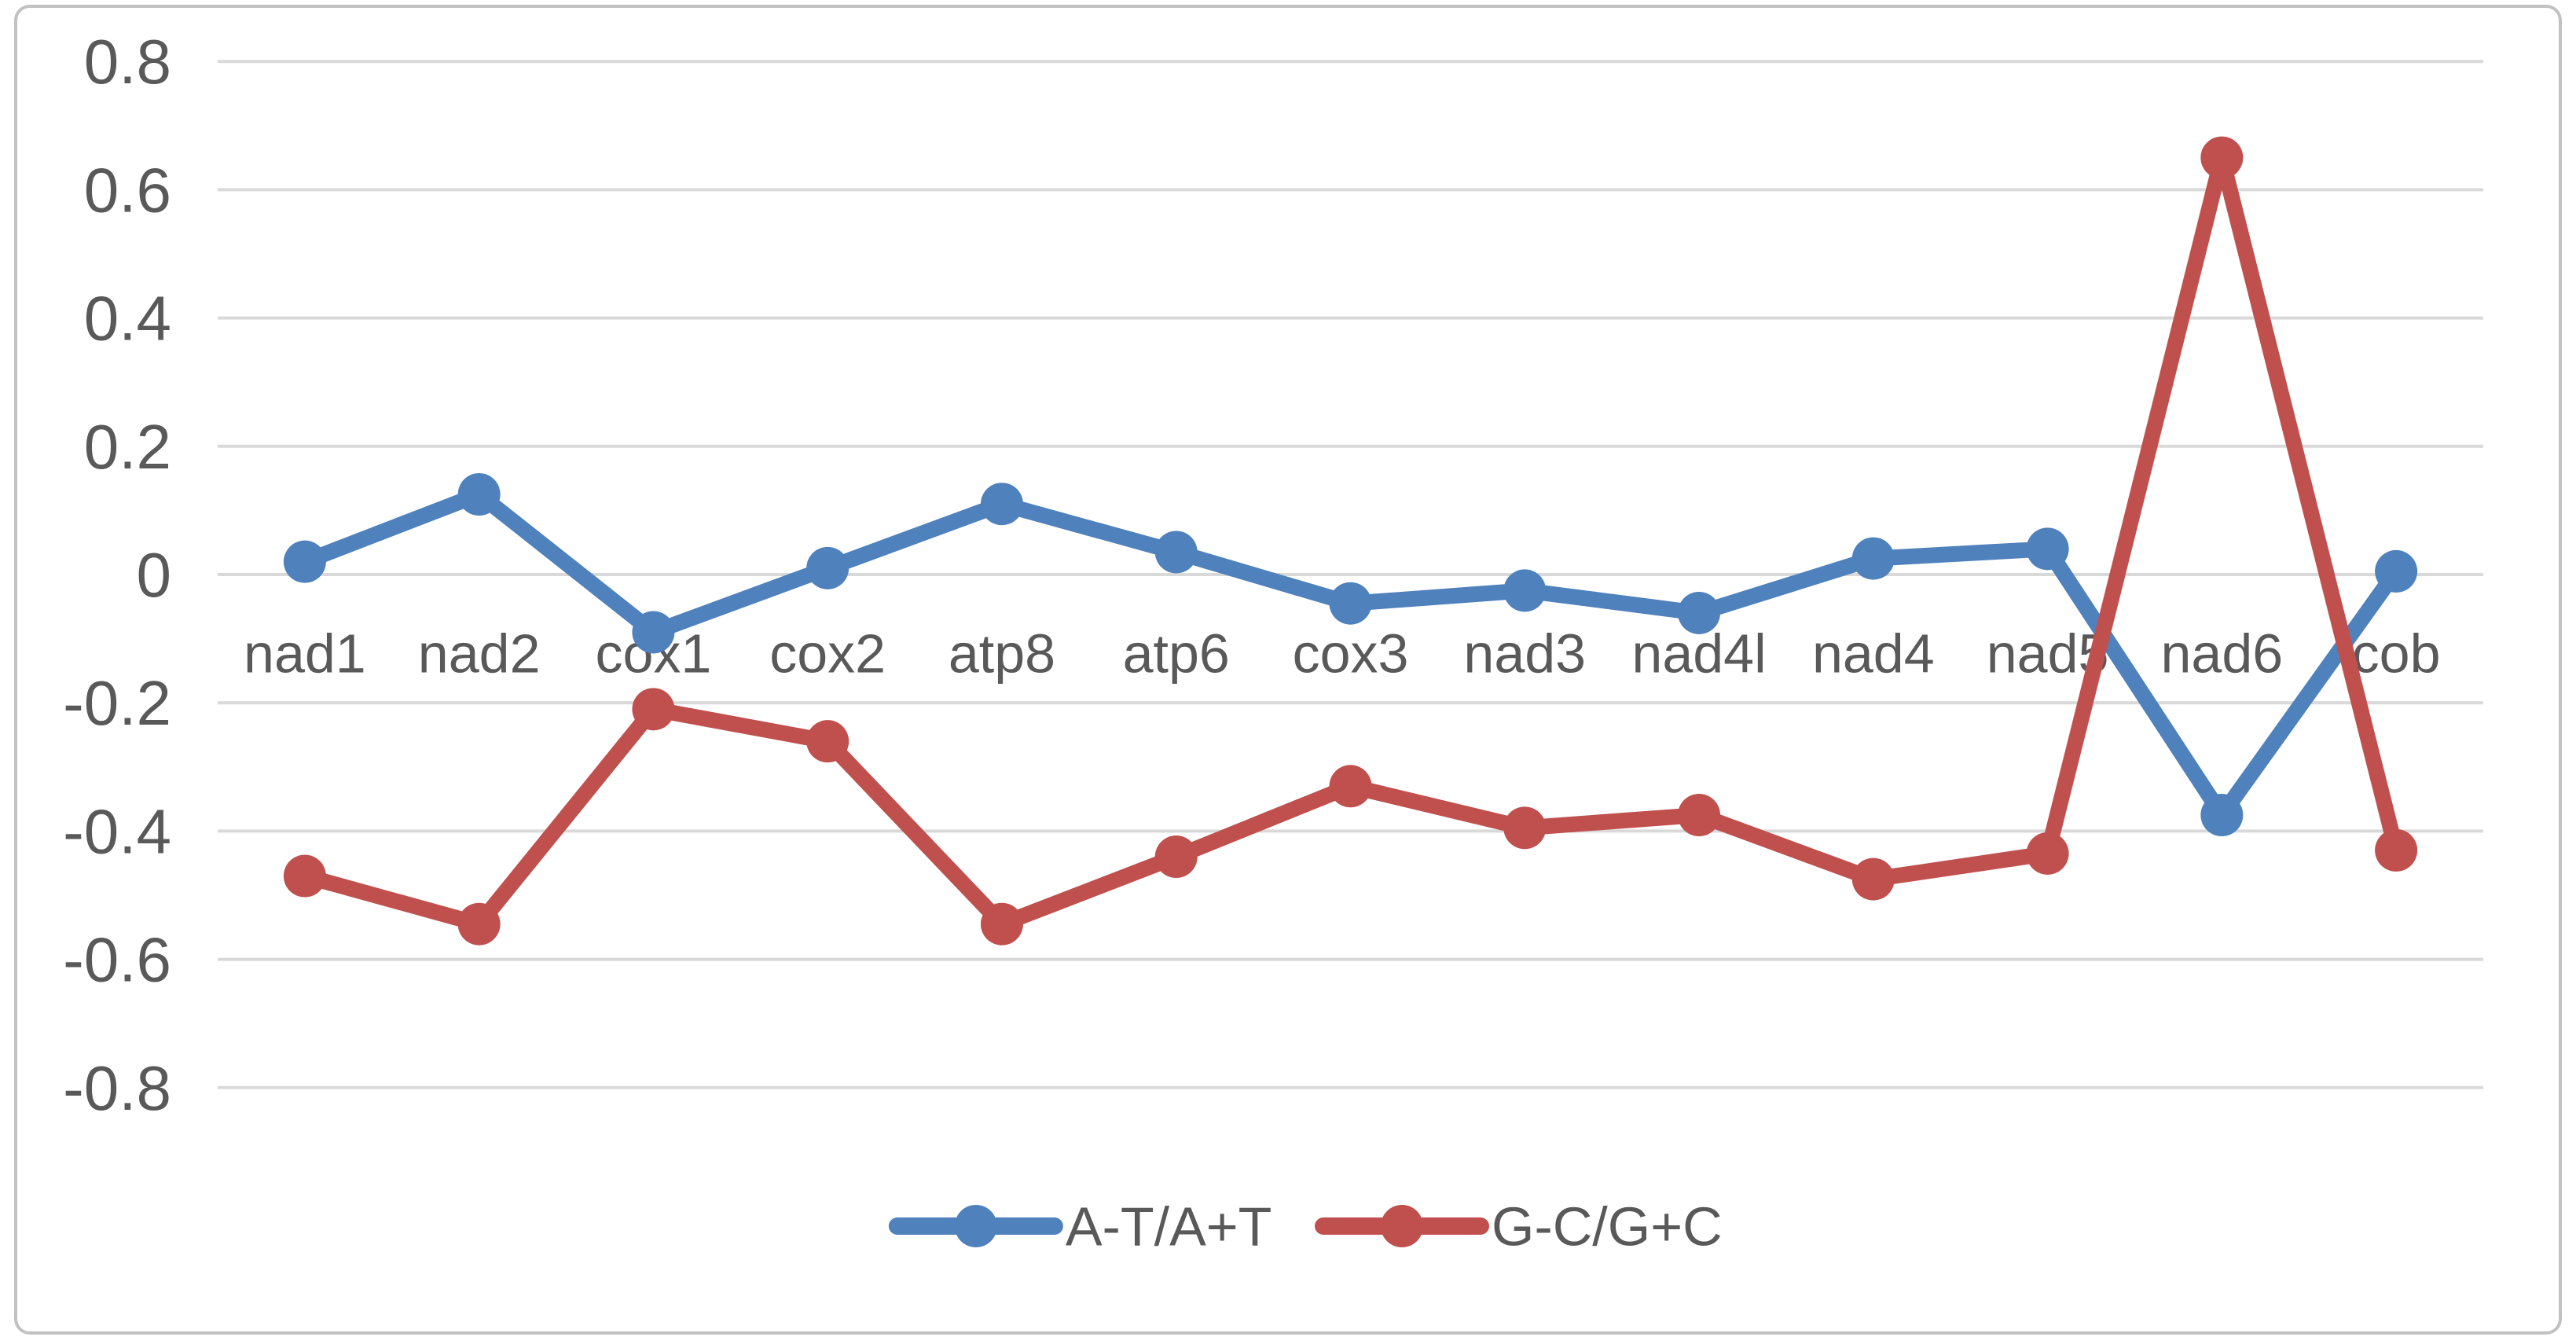 The width and height of the screenshot is (2576, 1344). I want to click on y-axis-tick-labels: 0.8 0.6 0.4 0.2 0 -0.2 -0.4 -0.6 -0.8, so click(117, 575).